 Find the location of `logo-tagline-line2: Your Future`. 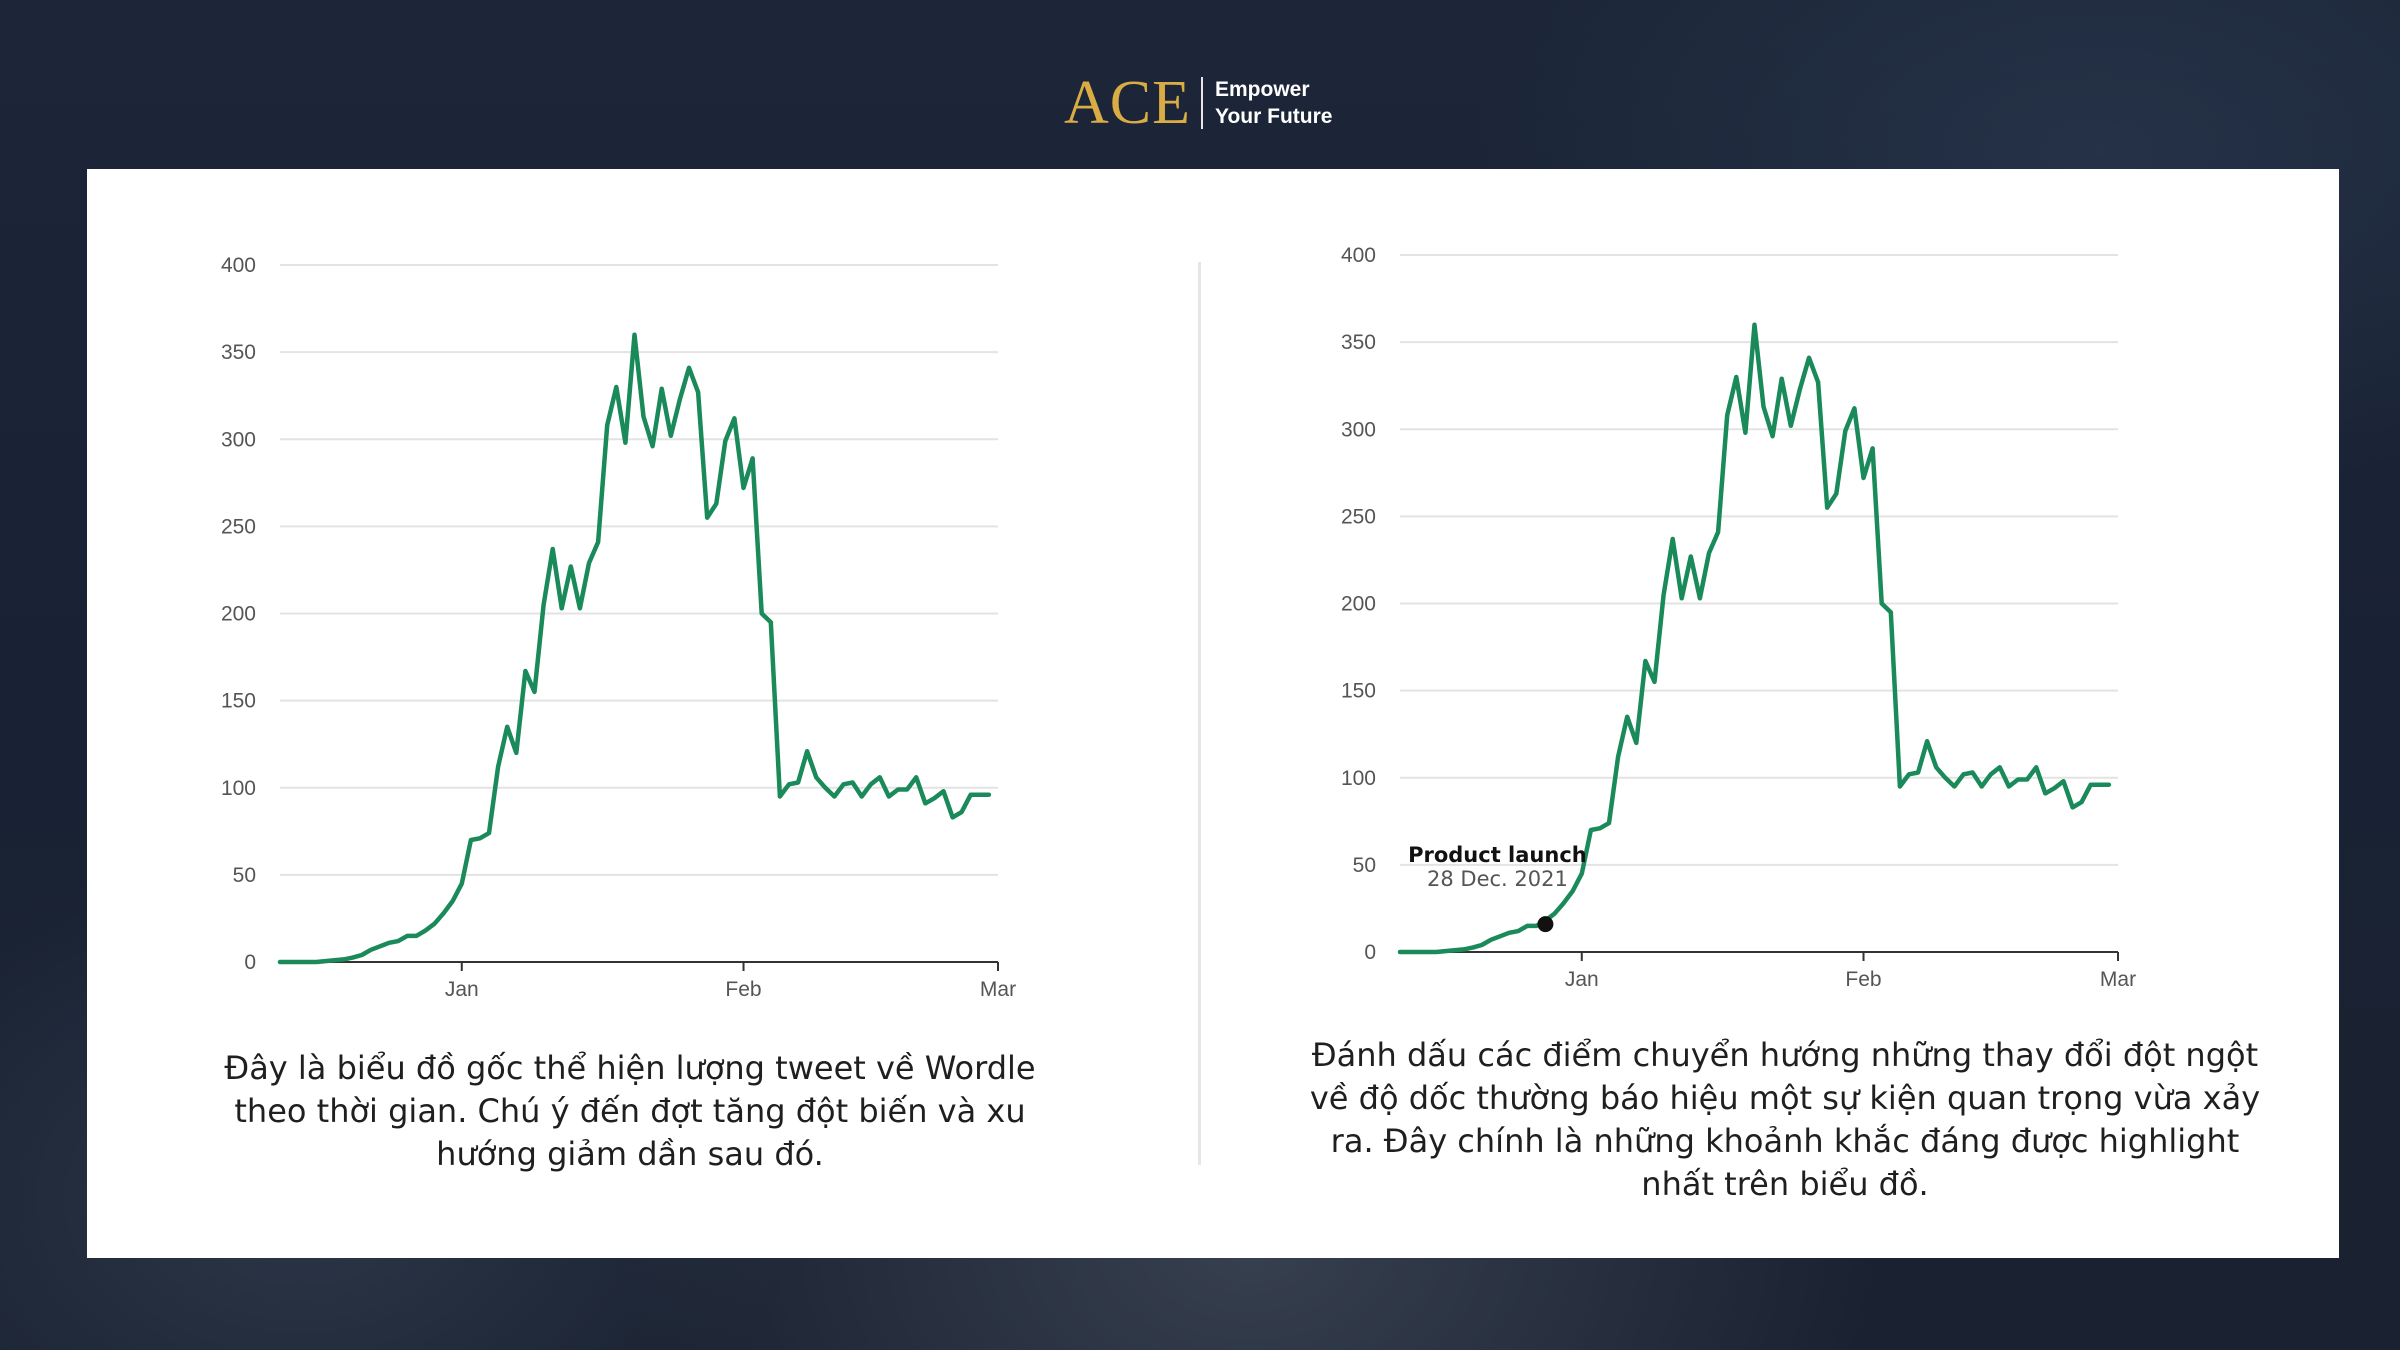

logo-tagline-line2: Your Future is located at coordinates (1274, 116).